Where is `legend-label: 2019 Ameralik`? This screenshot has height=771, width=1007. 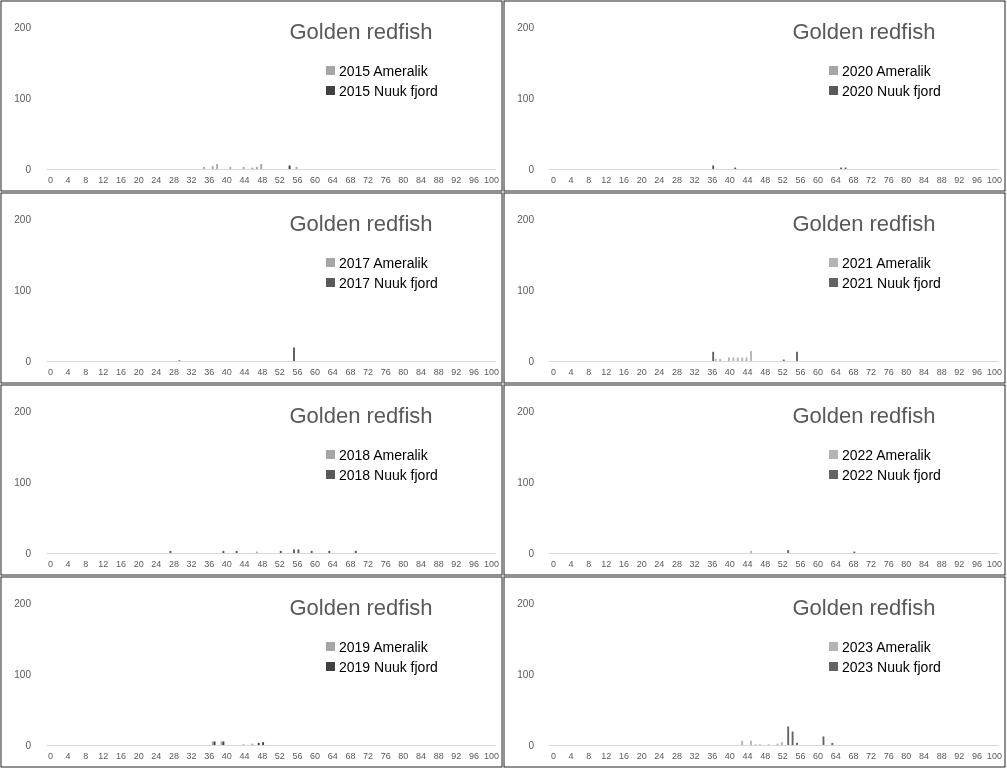
legend-label: 2019 Ameralik is located at coordinates (384, 646).